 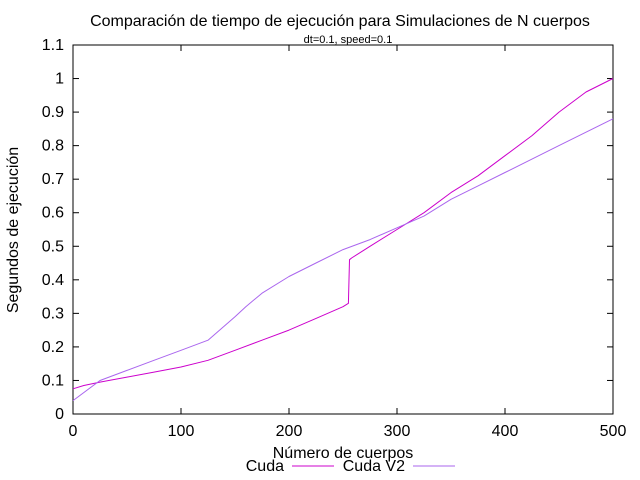 I want to click on x-tick-label: 0, so click(x=73, y=431).